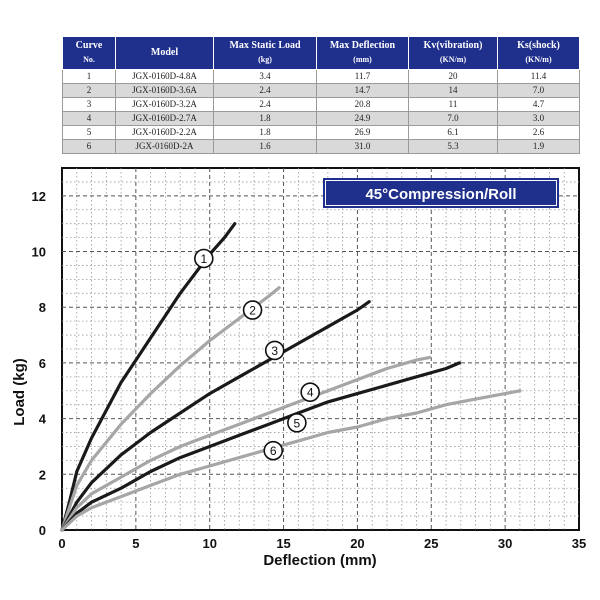 This screenshot has height=600, width=600. Describe the element at coordinates (89, 132) in the screenshot. I see `table-cell: 5` at that location.